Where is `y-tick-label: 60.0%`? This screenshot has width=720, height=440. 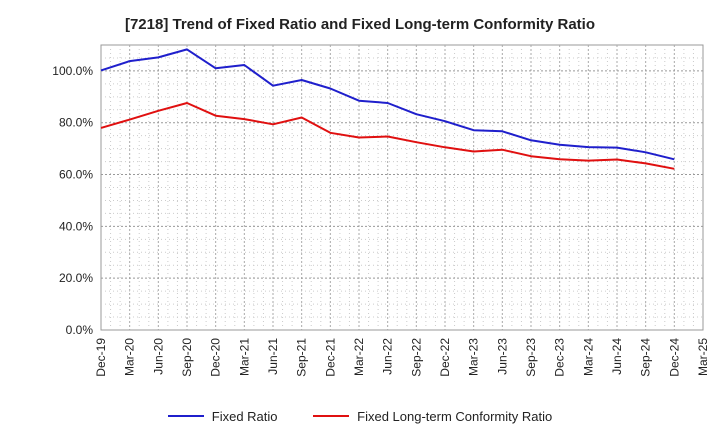
y-tick-label: 60.0% is located at coordinates (76, 175).